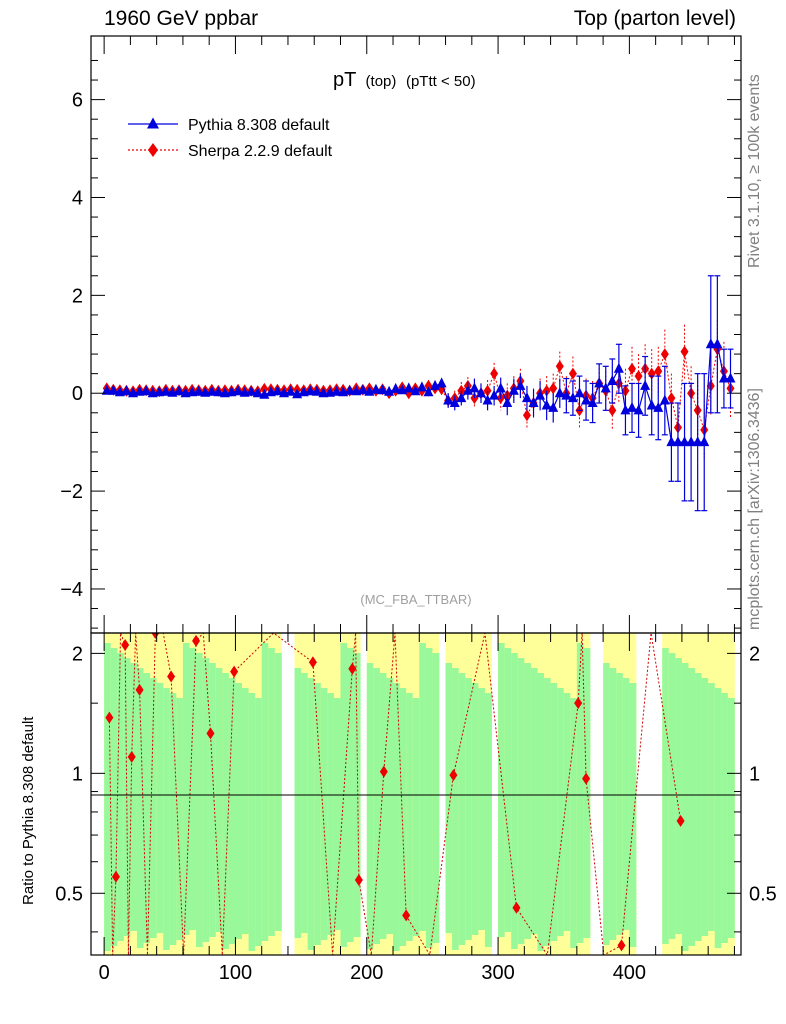 The image size is (786, 1024). What do you see at coordinates (77, 198) in the screenshot?
I see `y-tick-label-main: 4` at bounding box center [77, 198].